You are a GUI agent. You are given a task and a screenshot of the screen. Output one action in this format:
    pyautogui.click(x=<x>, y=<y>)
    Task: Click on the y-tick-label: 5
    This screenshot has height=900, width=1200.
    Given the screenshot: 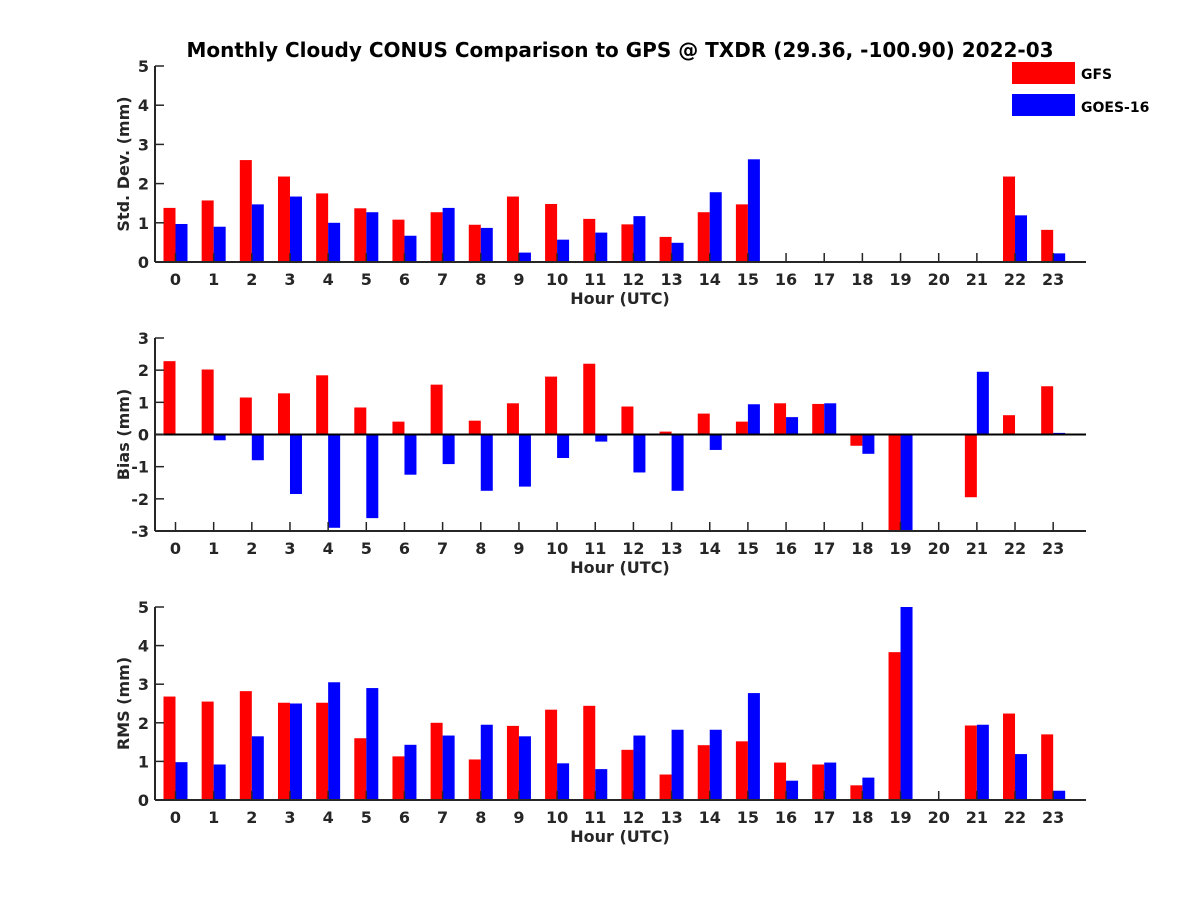 What is the action you would take?
    pyautogui.click(x=143, y=66)
    